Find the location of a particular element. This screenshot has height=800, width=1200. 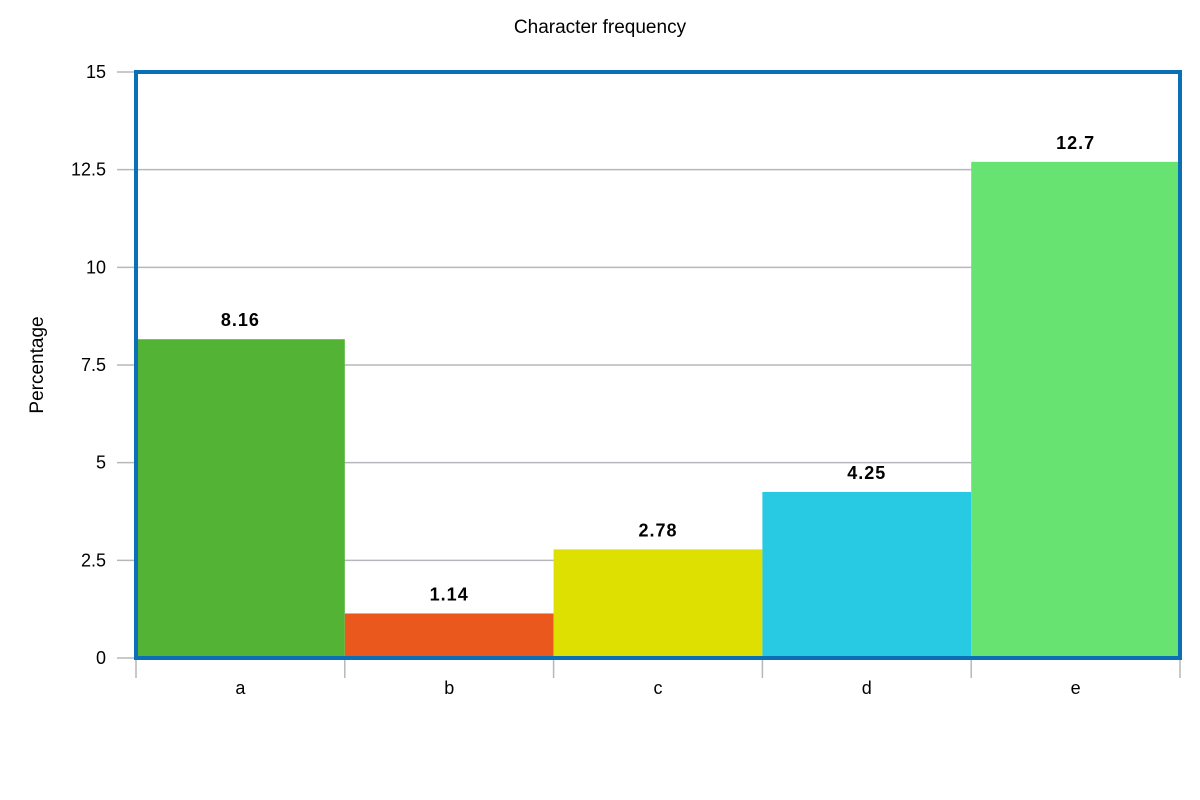

data-label-a: 8.16 is located at coordinates (240, 320).